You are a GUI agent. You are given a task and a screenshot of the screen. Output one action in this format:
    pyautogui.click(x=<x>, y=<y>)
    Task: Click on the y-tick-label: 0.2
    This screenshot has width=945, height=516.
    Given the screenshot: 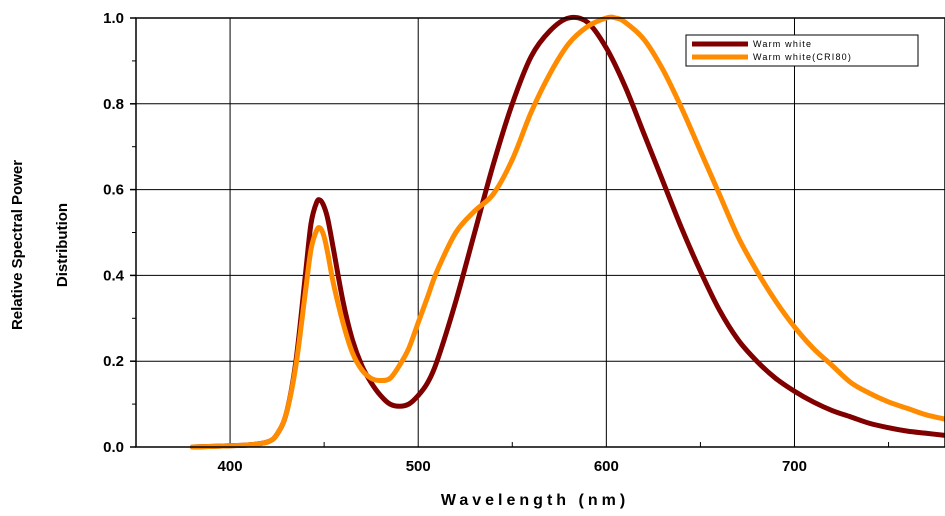 What is the action you would take?
    pyautogui.click(x=113, y=361)
    